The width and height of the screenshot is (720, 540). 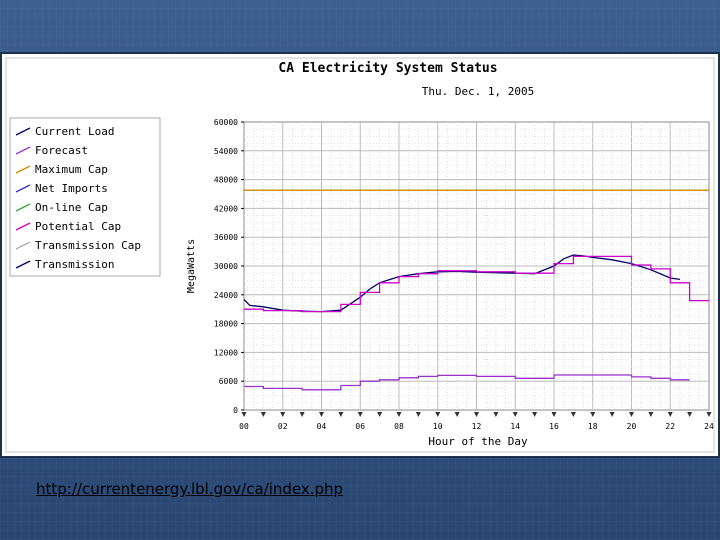 I want to click on x-tick-label: 04, so click(x=322, y=426).